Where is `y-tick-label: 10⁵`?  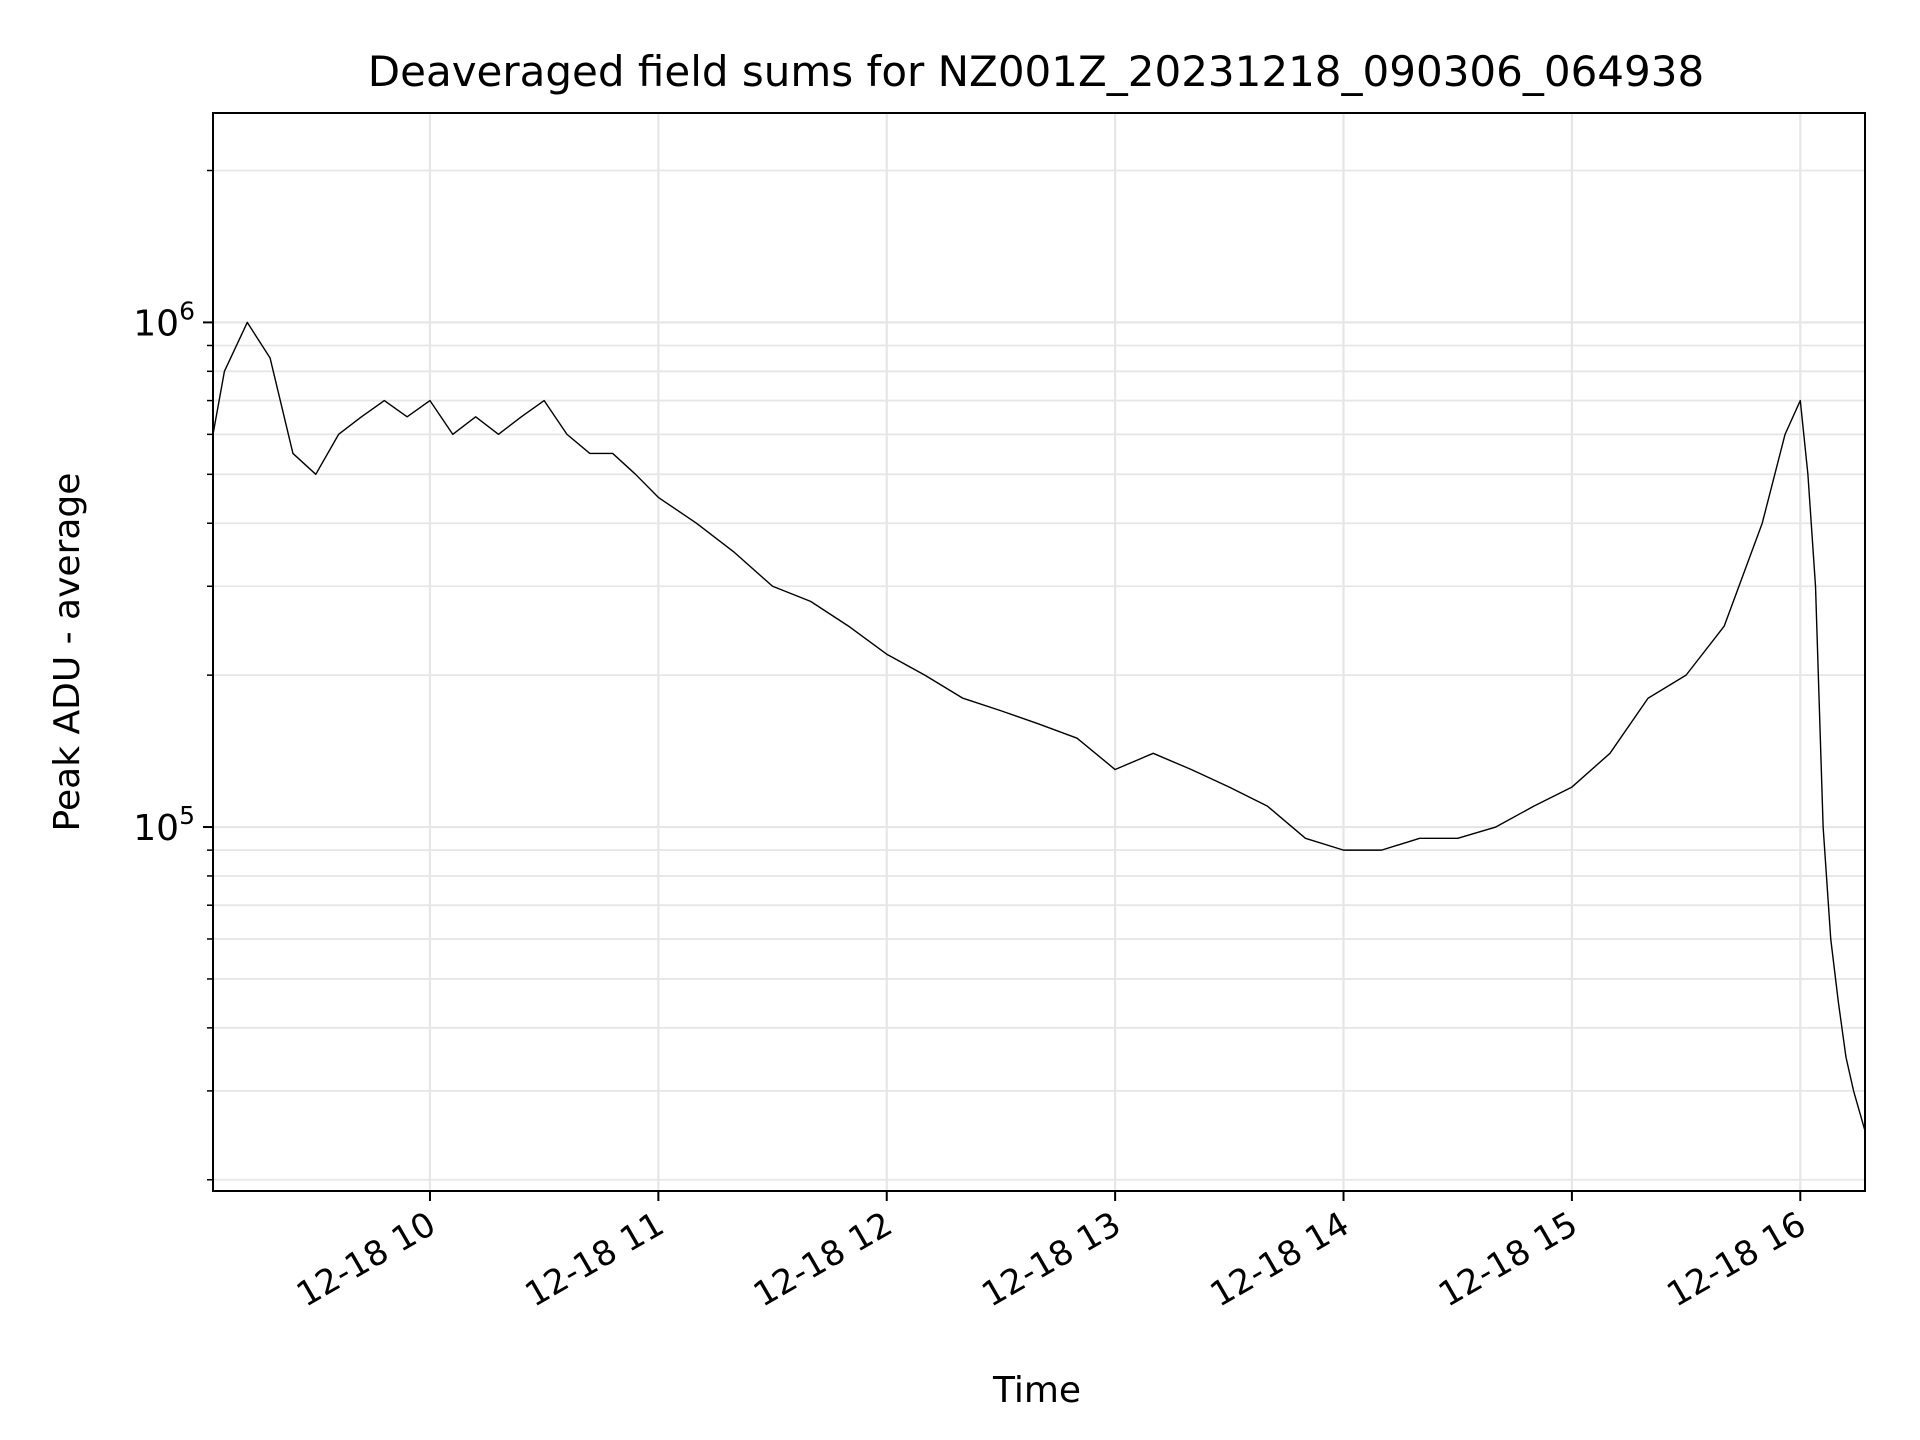 y-tick-label: 10⁵ is located at coordinates (164, 825).